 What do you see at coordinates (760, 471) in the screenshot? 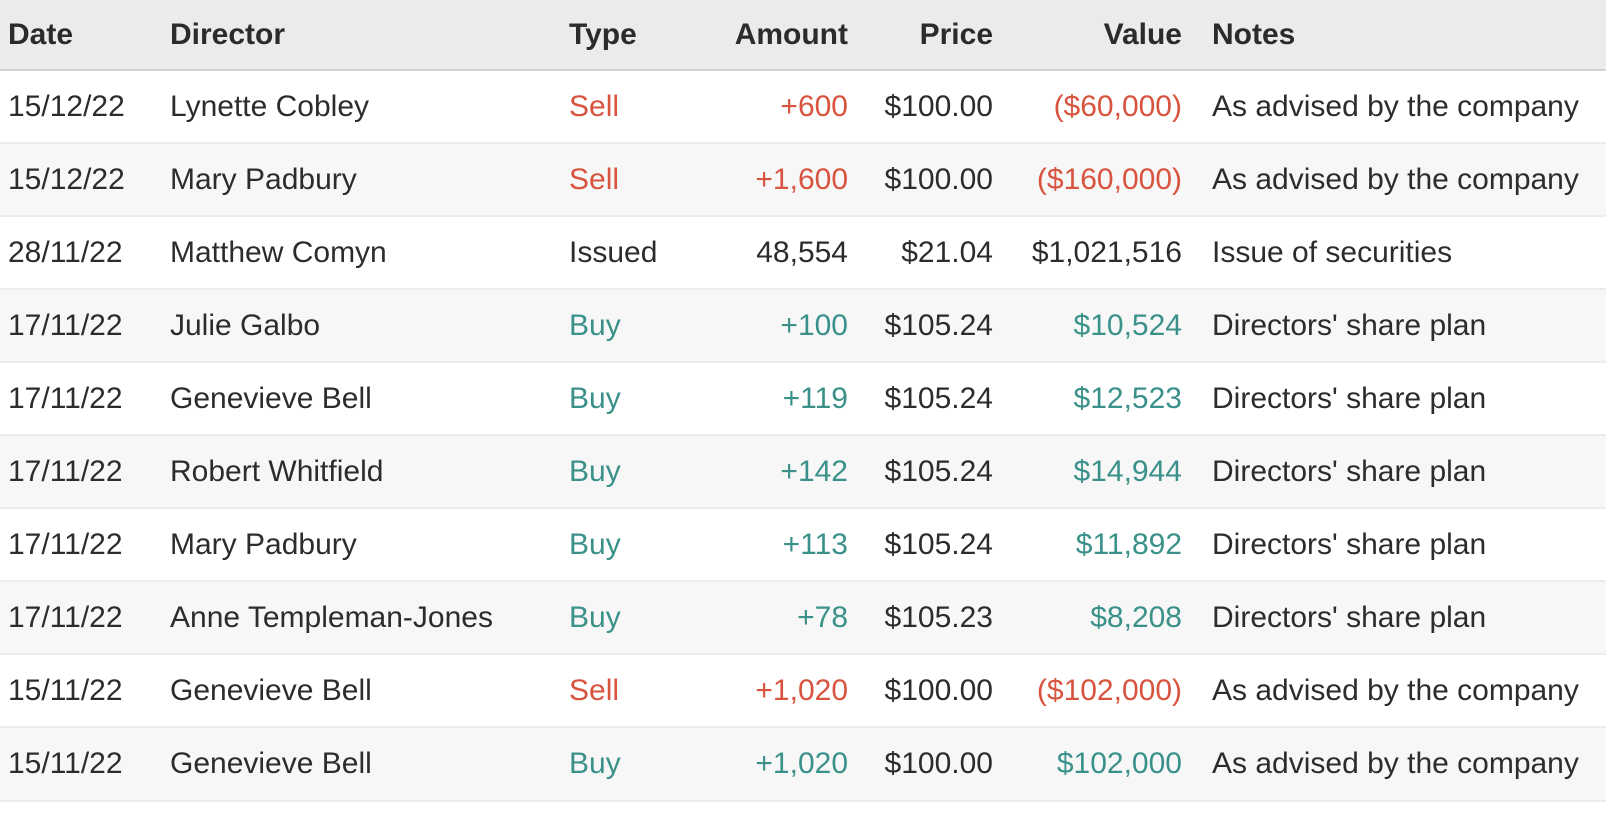
I see `cell-amount: +142` at bounding box center [760, 471].